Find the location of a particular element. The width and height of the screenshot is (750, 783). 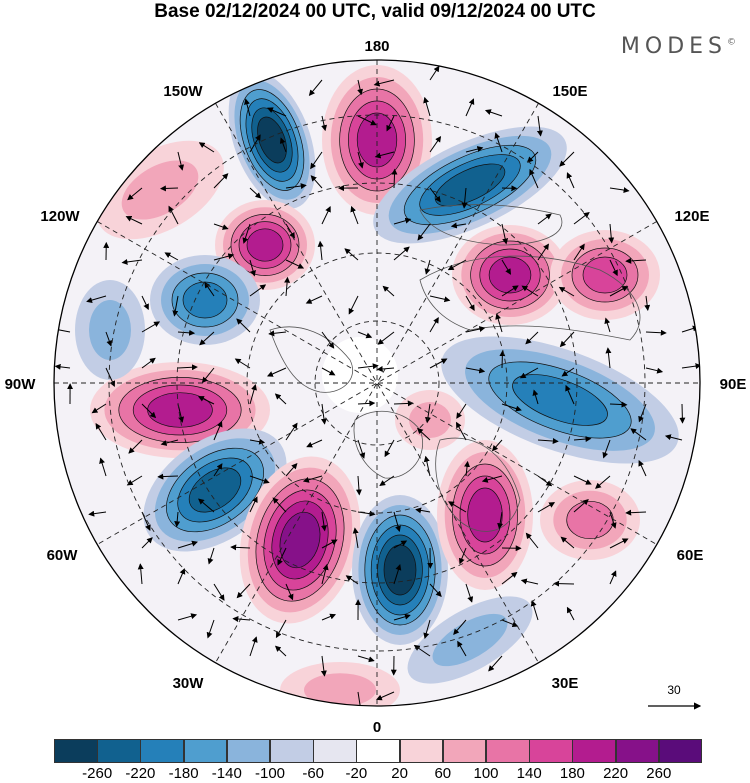

colorbar is located at coordinates (378, 751).